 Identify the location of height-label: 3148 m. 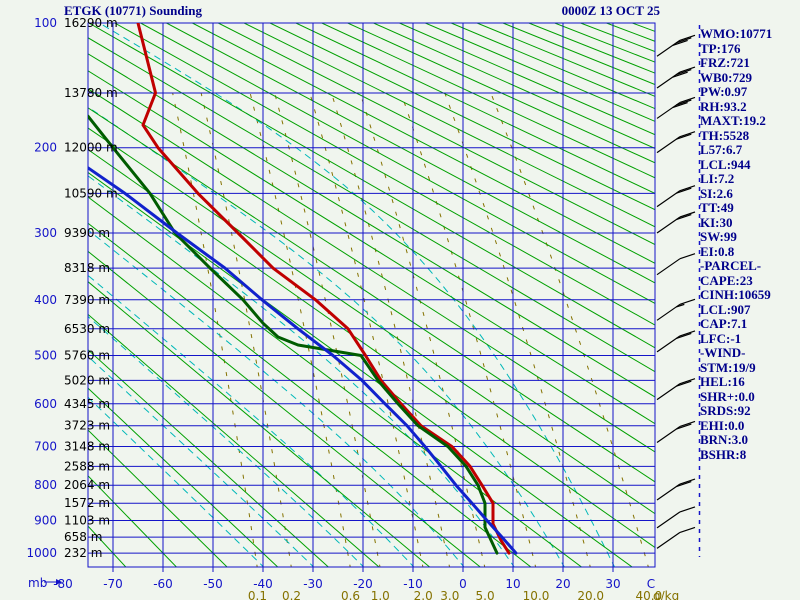
(87, 447).